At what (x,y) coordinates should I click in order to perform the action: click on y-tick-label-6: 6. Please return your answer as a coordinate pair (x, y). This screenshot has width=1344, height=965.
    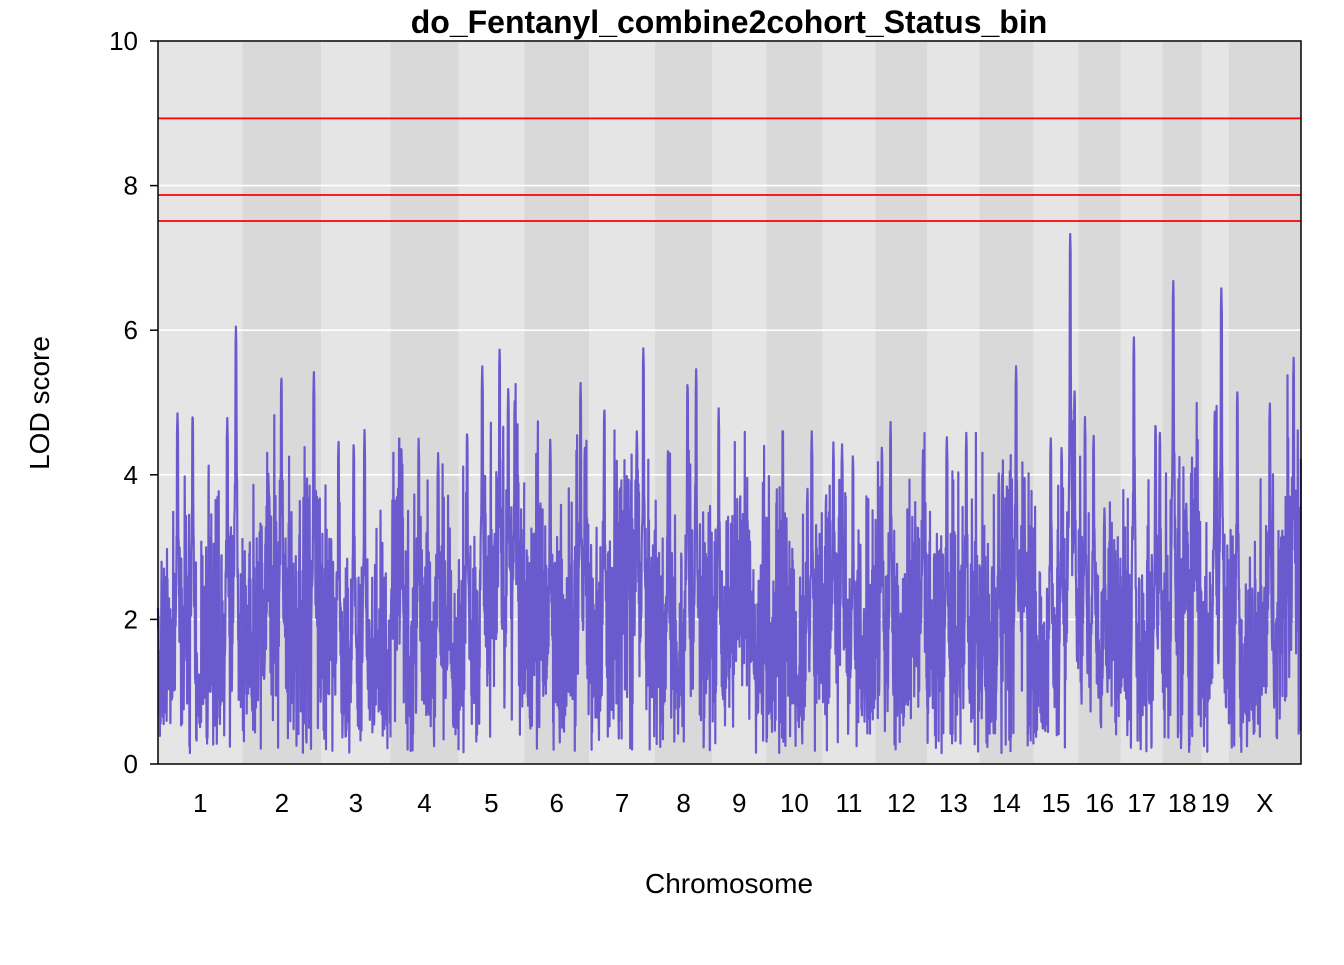
    Looking at the image, I should click on (131, 330).